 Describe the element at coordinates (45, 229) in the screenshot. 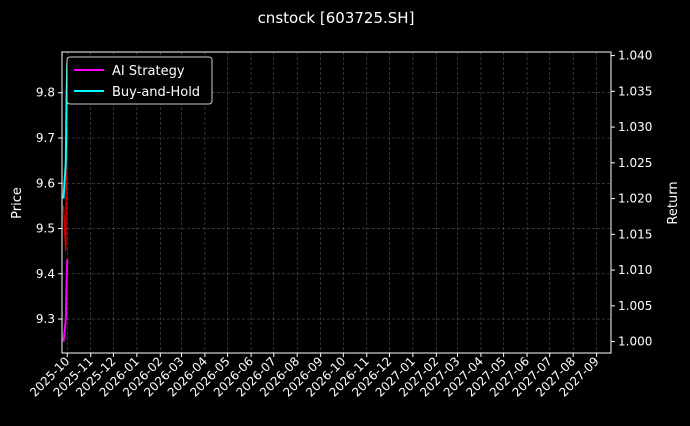

I see `y-tick-label: 9.5` at that location.